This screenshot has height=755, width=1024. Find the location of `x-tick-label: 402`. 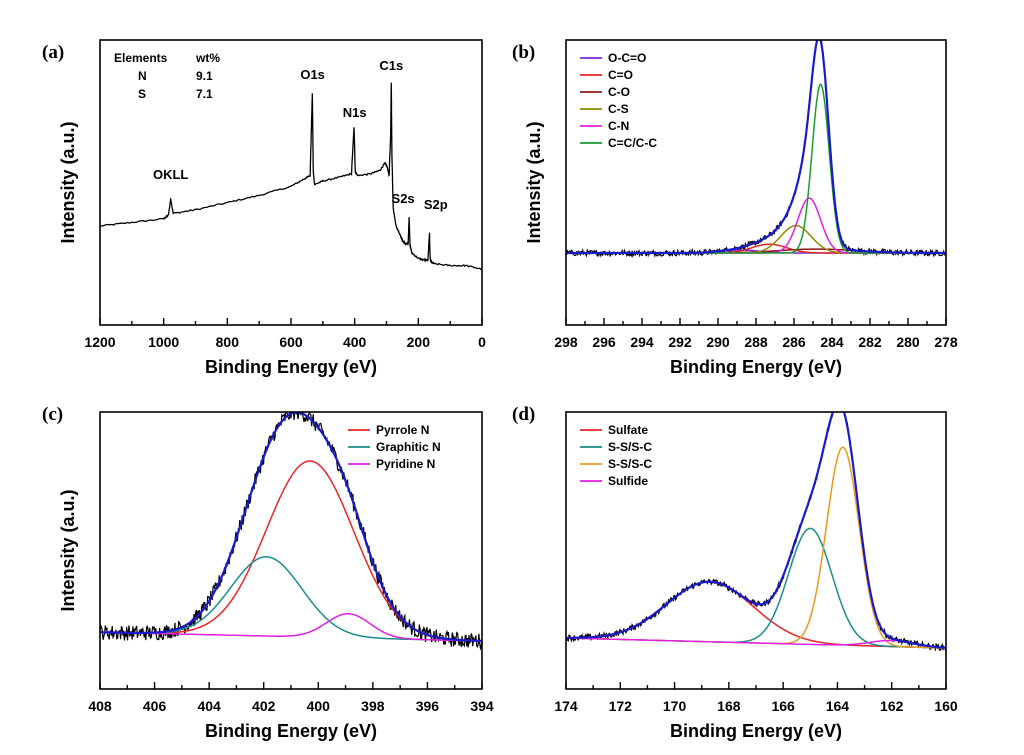

x-tick-label: 402 is located at coordinates (264, 706).